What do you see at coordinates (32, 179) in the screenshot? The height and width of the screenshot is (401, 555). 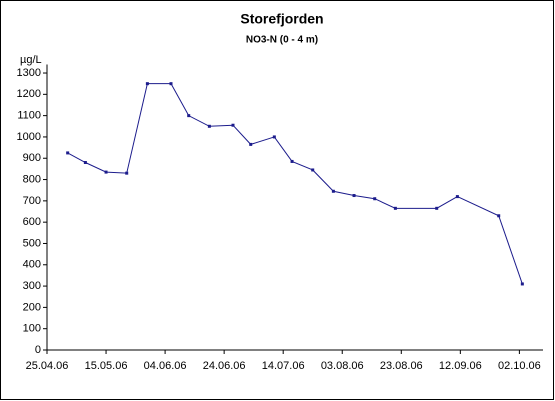 I see `y-tick-label: 800` at bounding box center [32, 179].